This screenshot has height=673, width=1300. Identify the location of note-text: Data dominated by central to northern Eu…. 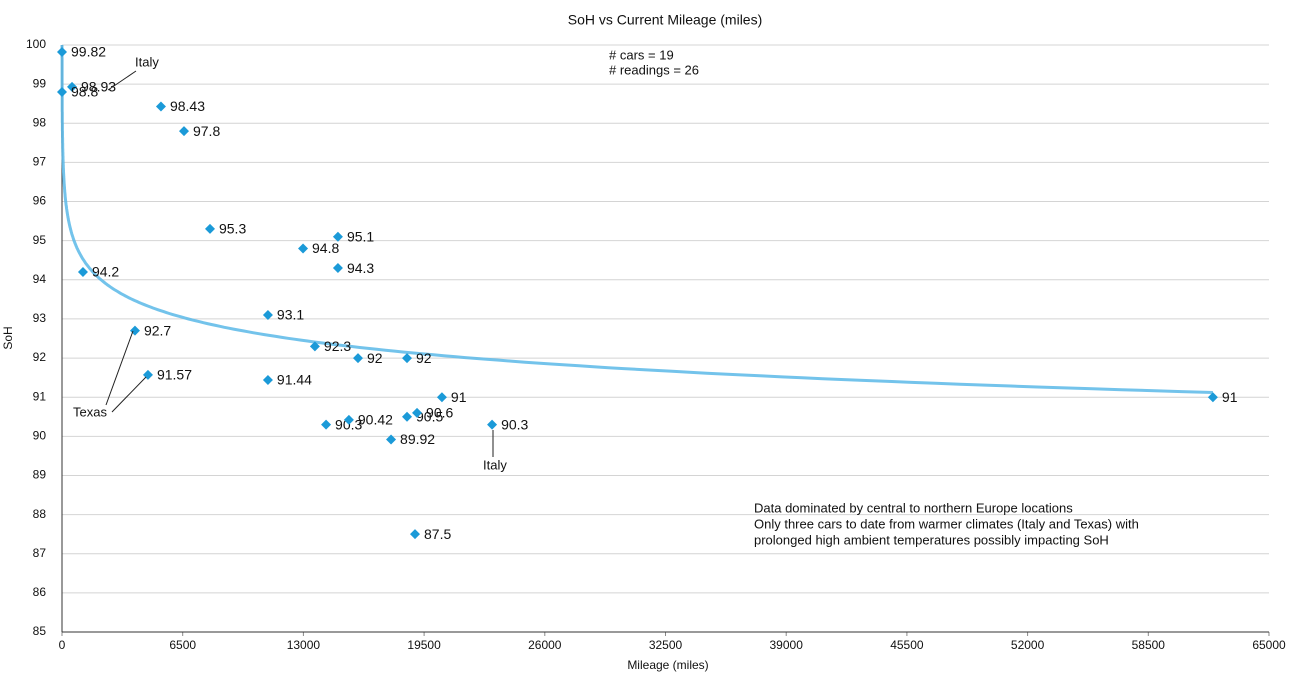
(913, 507).